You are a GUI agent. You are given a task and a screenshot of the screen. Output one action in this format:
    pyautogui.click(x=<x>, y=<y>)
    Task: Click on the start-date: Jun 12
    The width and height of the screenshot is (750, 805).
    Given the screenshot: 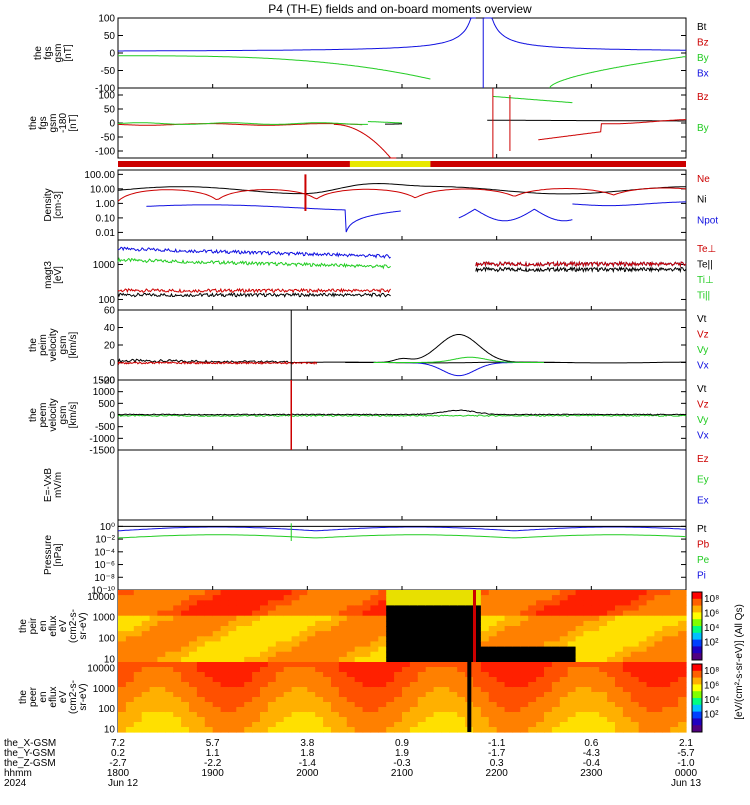 What is the action you would take?
    pyautogui.click(x=123, y=783)
    